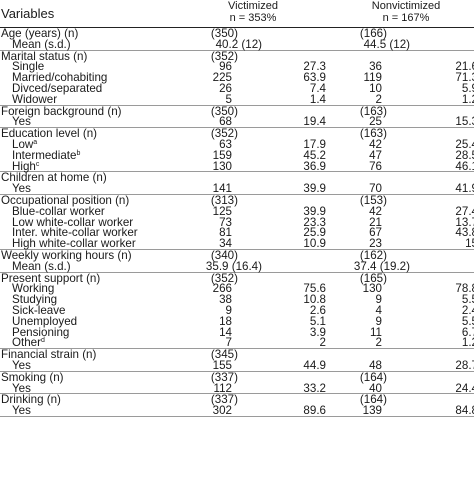 The image size is (474, 494). What do you see at coordinates (225, 122) in the screenshot?
I see `victimized-n-cell: 68` at bounding box center [225, 122].